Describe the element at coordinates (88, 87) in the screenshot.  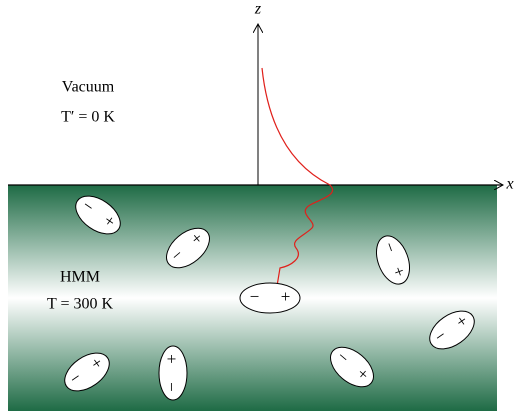
I see `vacuum-label: Vacuum` at that location.